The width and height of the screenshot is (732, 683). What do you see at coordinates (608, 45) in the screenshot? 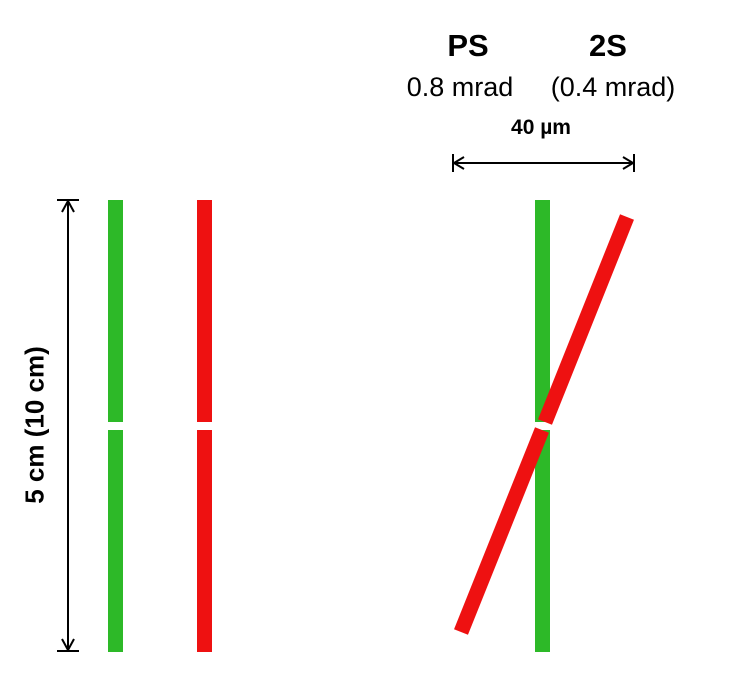
I see `2s-label: 2S` at bounding box center [608, 45].